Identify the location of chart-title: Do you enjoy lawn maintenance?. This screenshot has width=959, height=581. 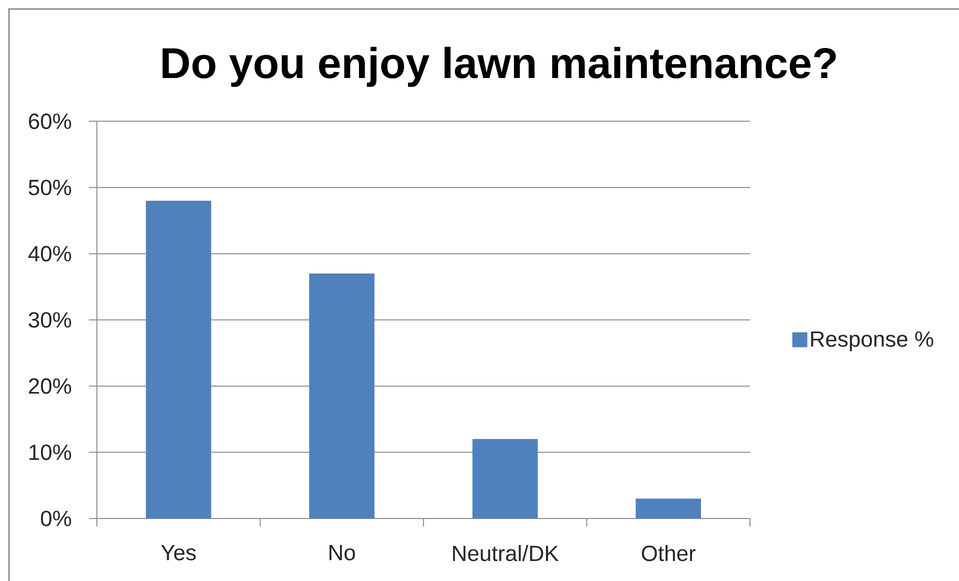
(499, 66).